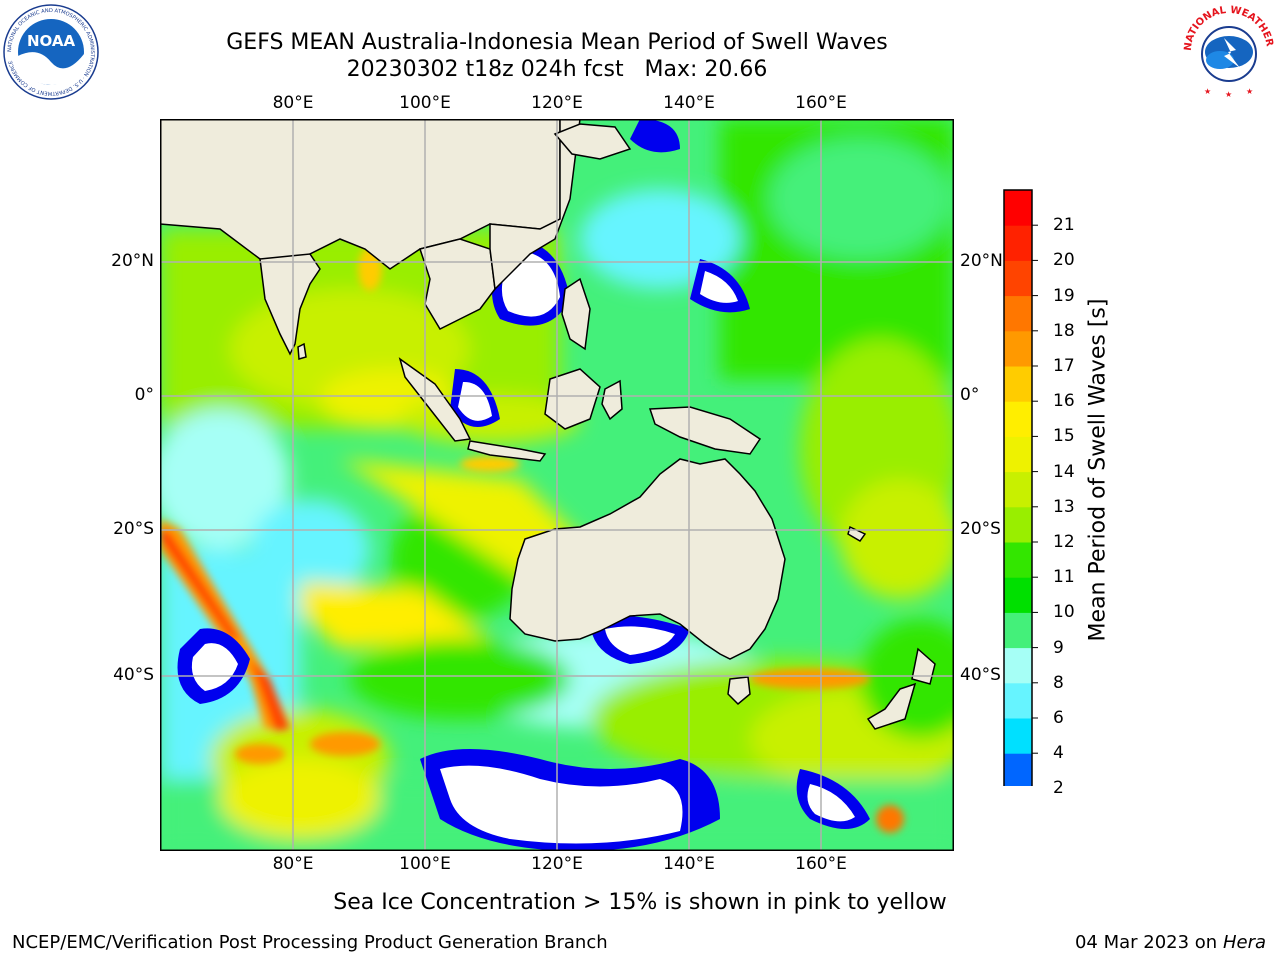  I want to click on lon-label-top-80e: 80°E, so click(293, 103).